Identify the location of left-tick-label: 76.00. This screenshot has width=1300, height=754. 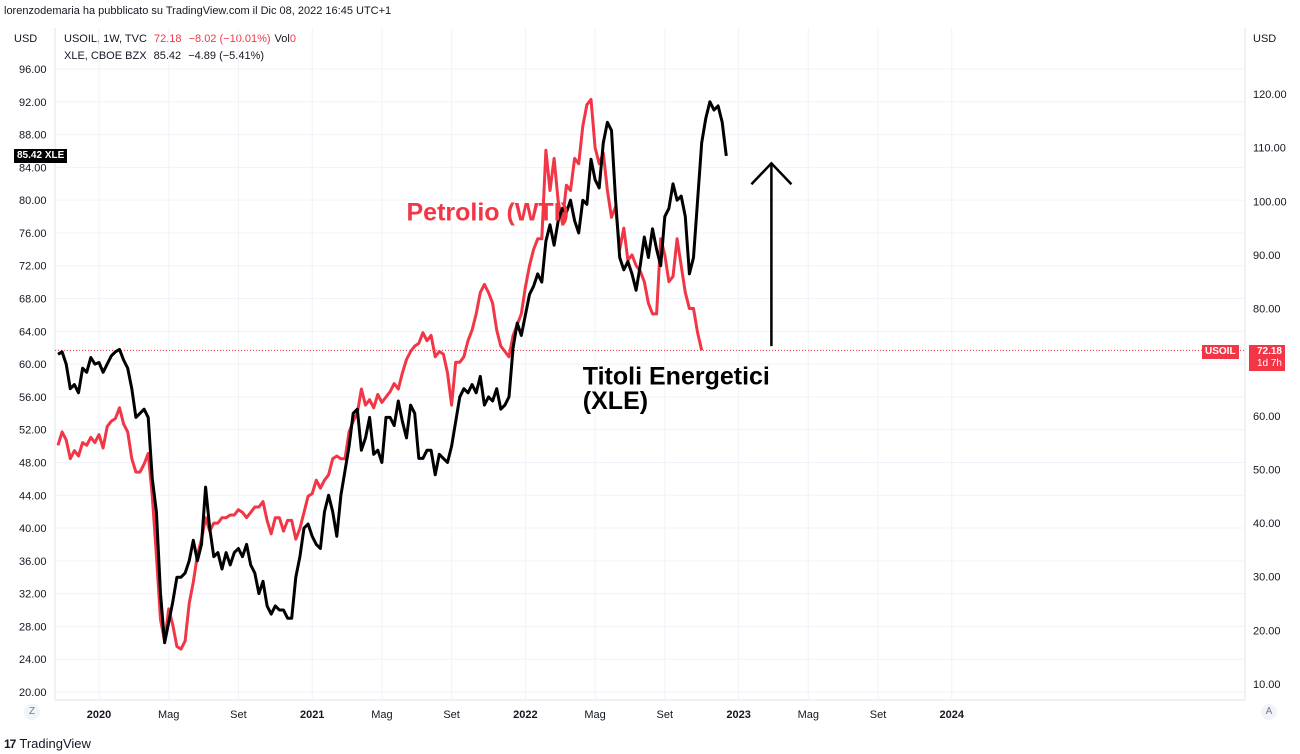
(33, 234).